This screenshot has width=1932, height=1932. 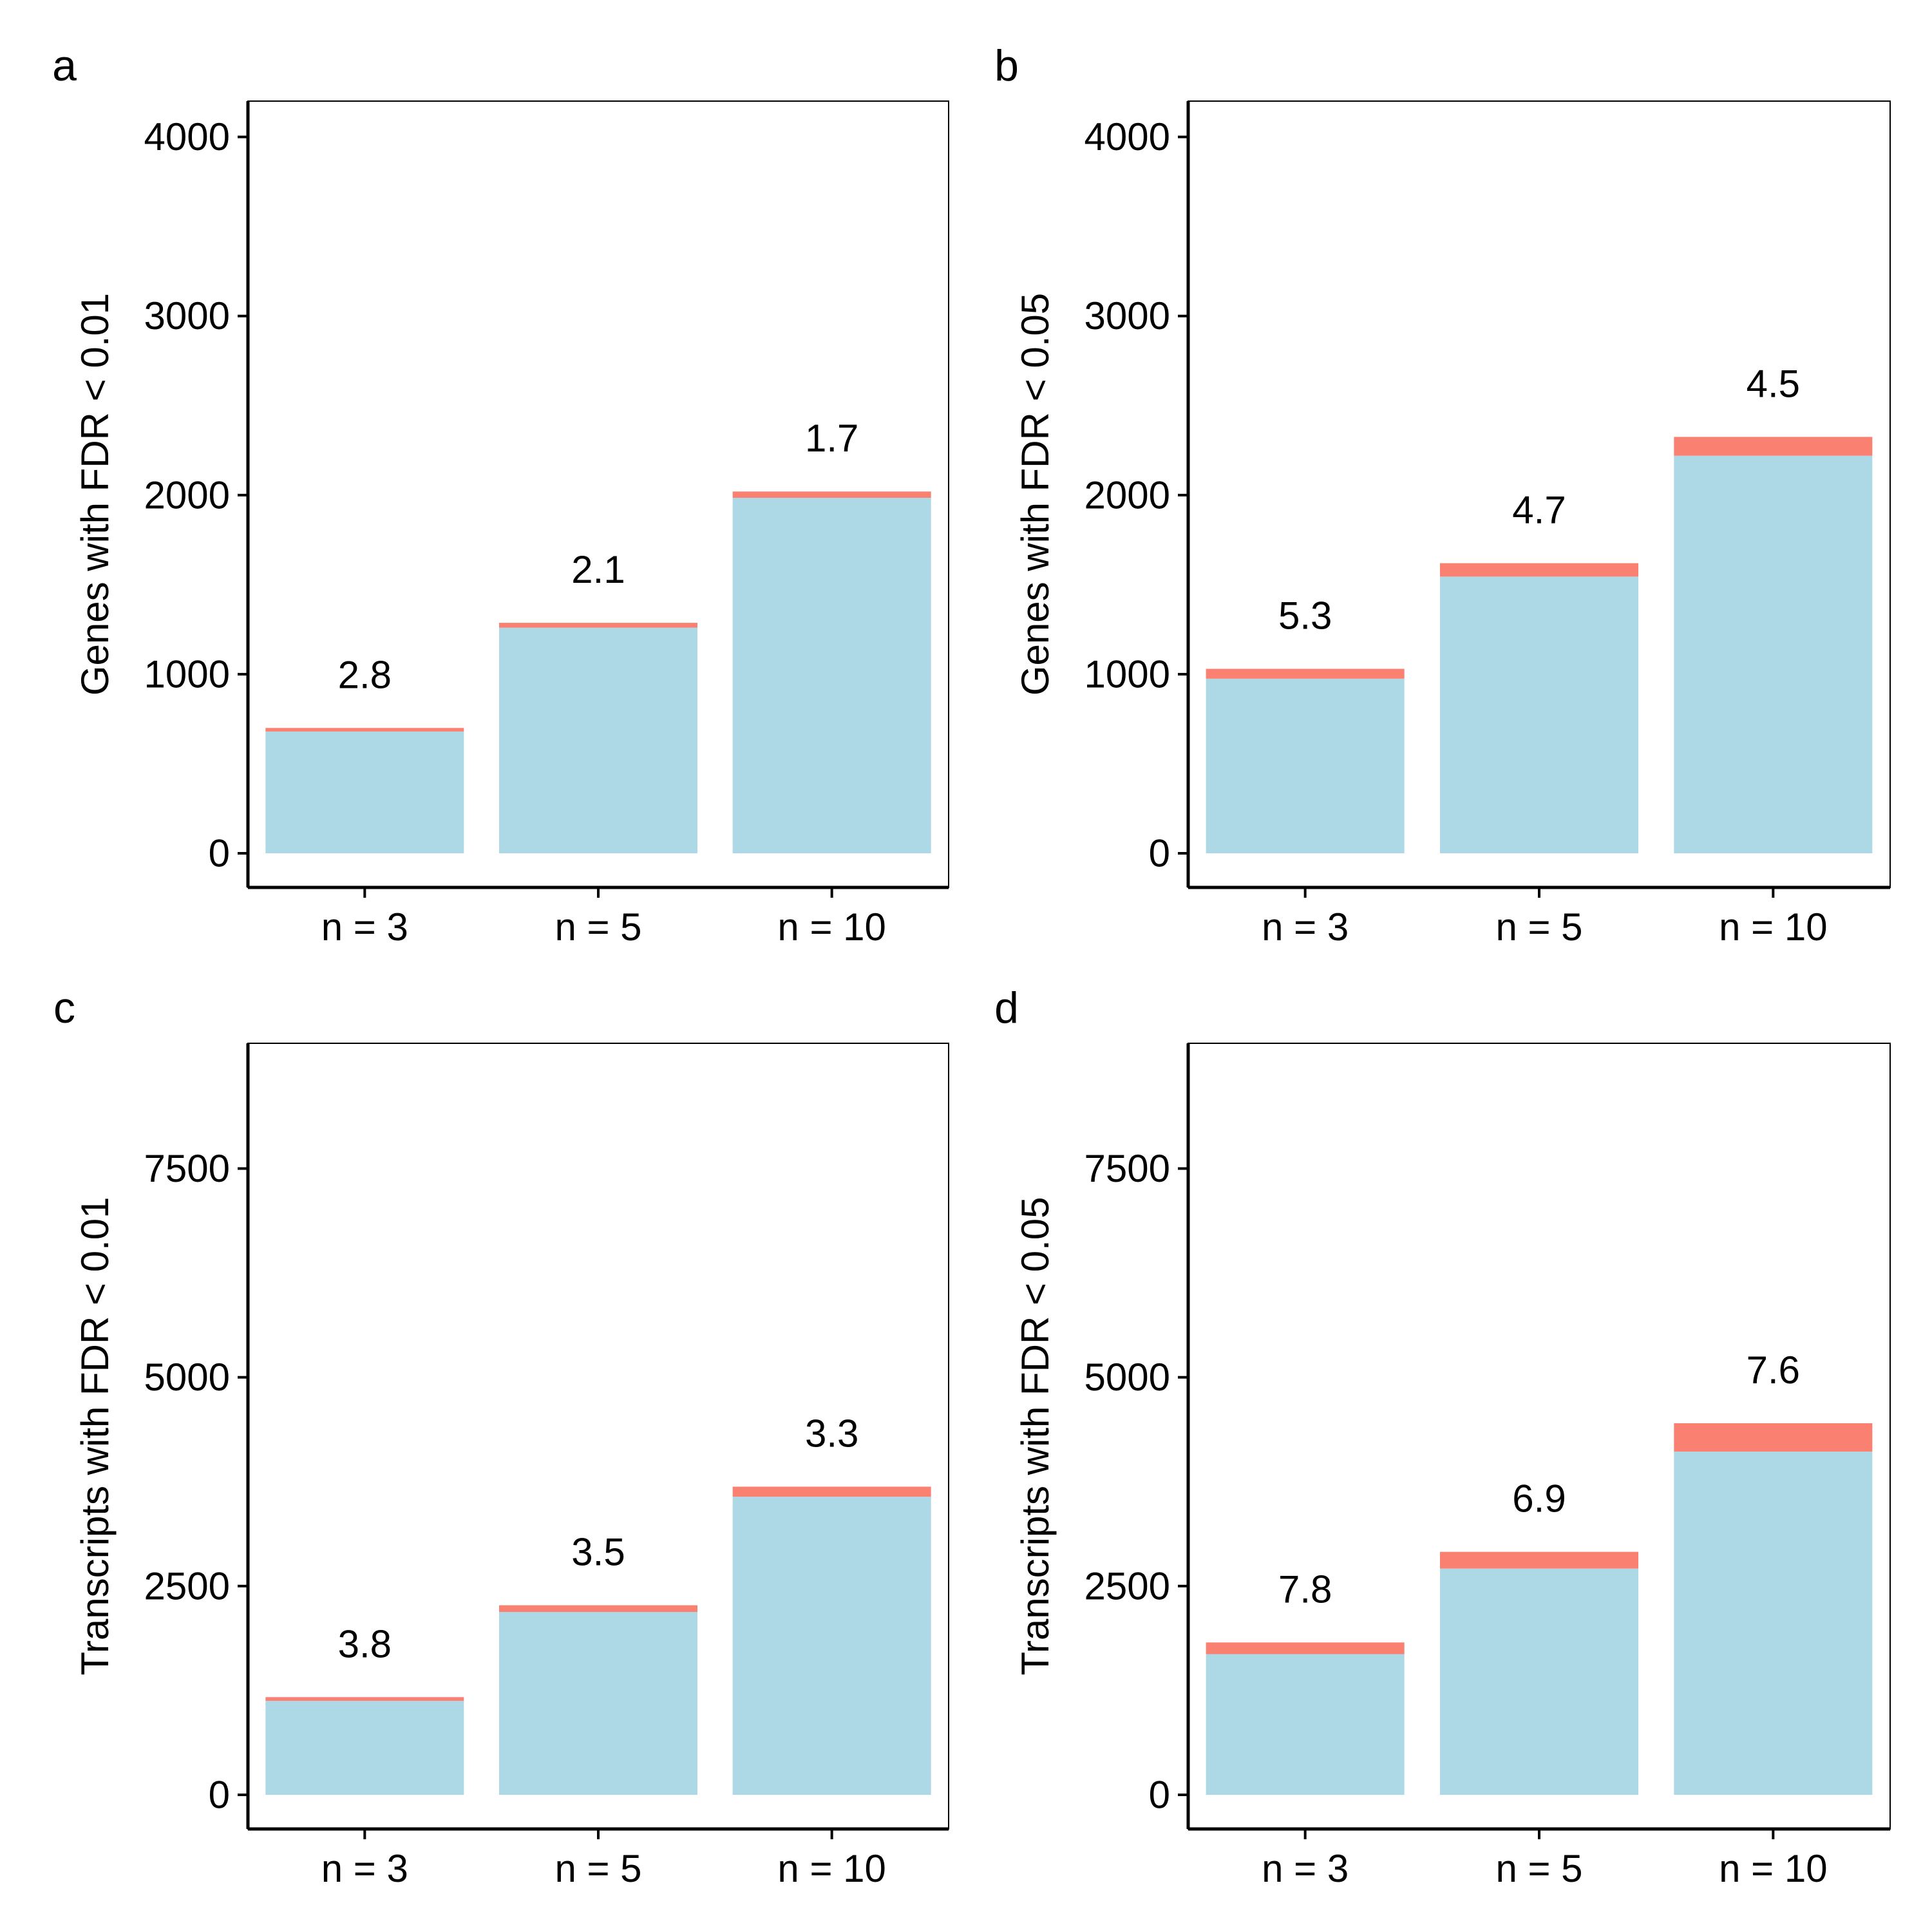 What do you see at coordinates (1305, 1589) in the screenshot?
I see `data-label: 7.8` at bounding box center [1305, 1589].